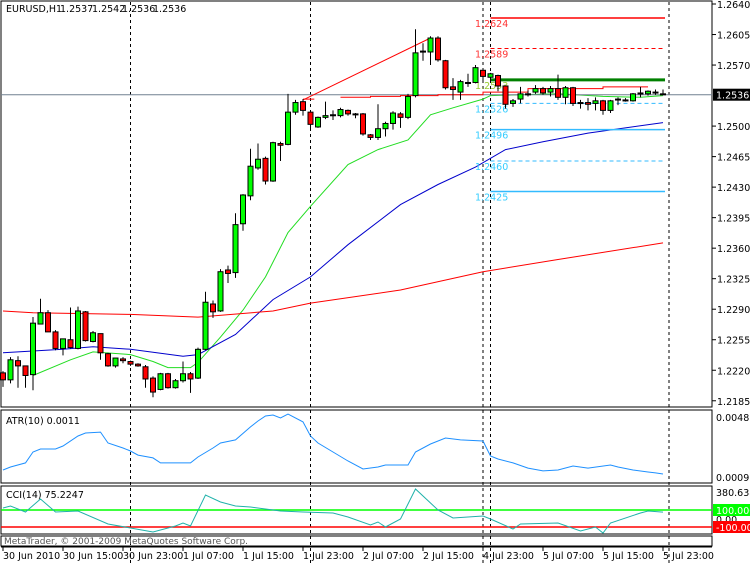 The image size is (750, 563). I want to click on price-tick-label: 1.2290, so click(733, 310).